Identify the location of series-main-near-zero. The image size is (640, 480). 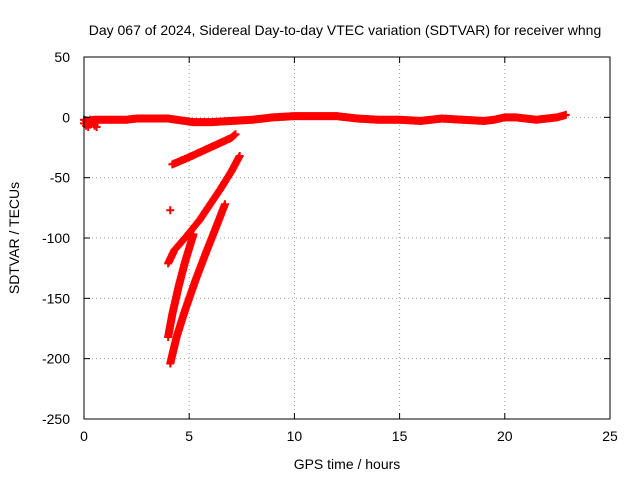
(325, 118).